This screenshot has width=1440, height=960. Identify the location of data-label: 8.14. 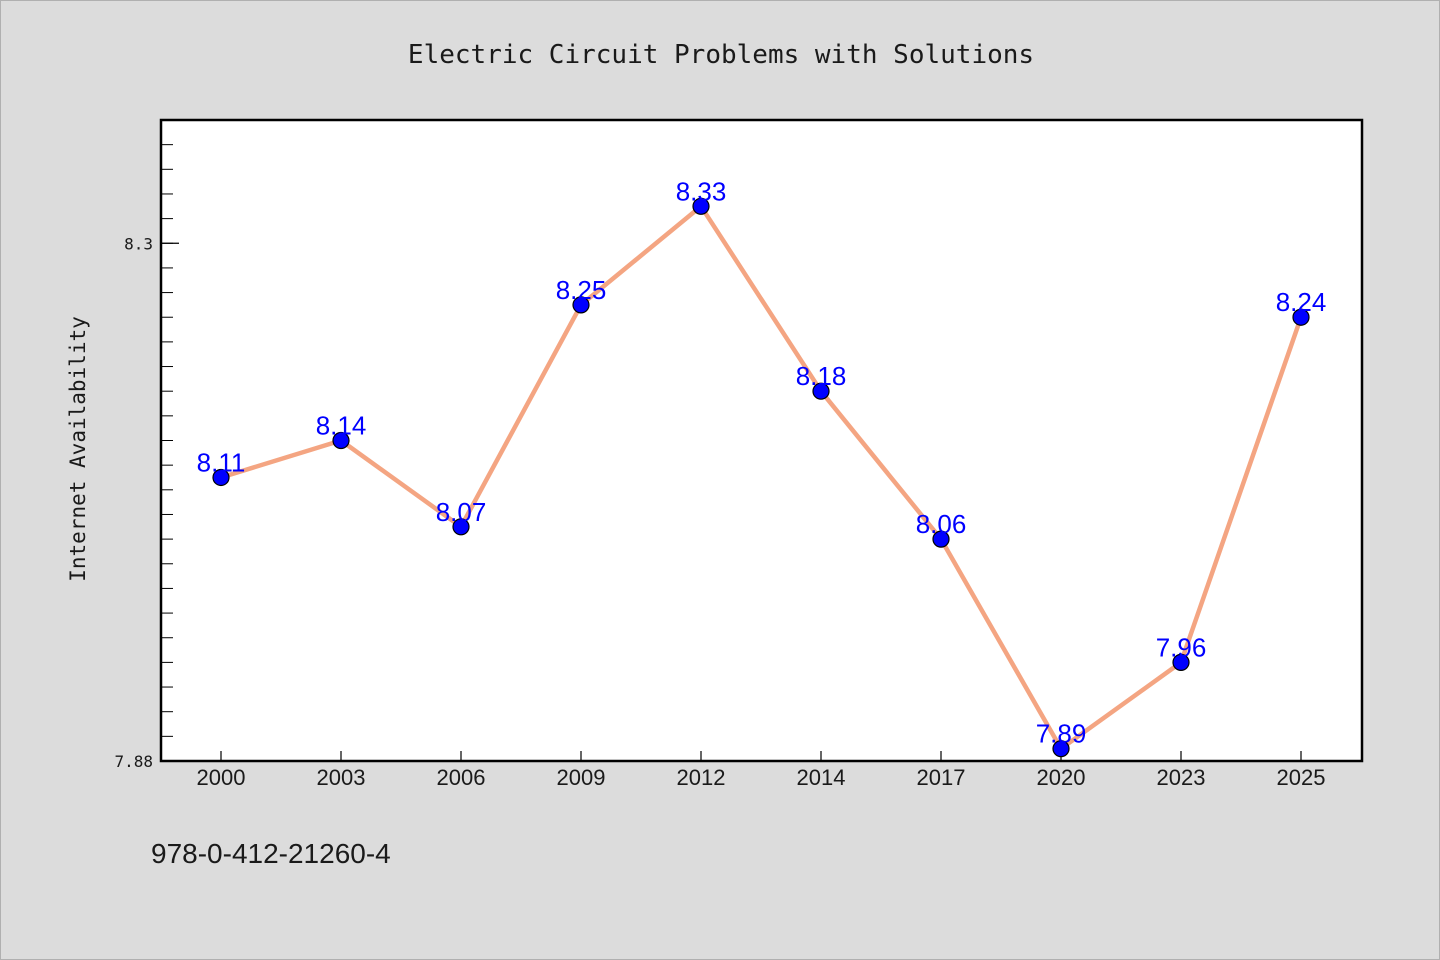
(341, 426).